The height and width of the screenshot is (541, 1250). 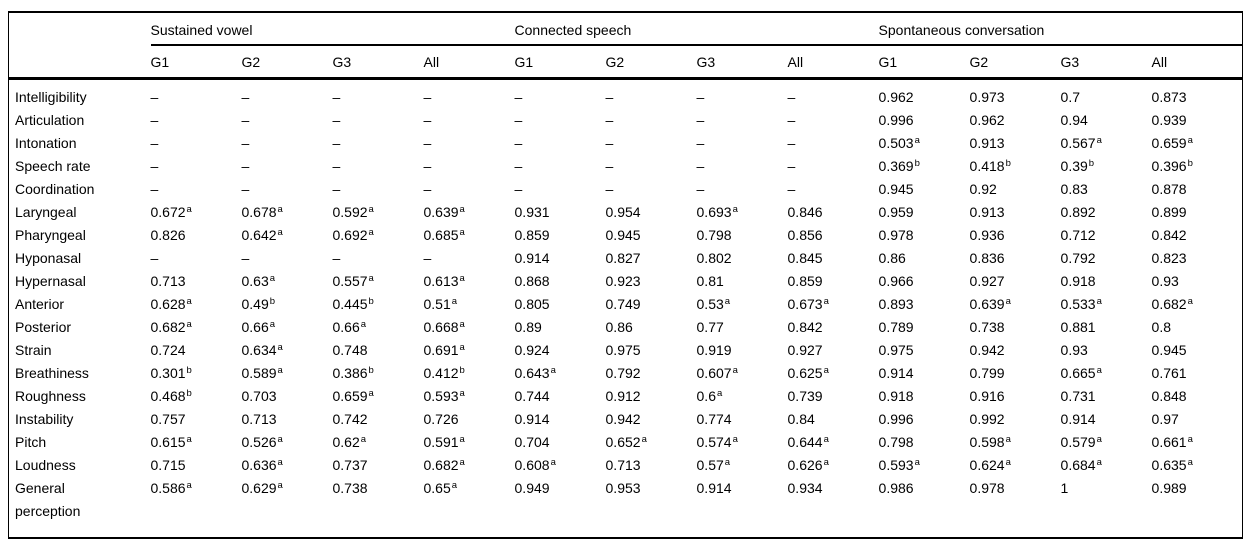 I want to click on value-cell: 0.919, so click(x=714, y=350).